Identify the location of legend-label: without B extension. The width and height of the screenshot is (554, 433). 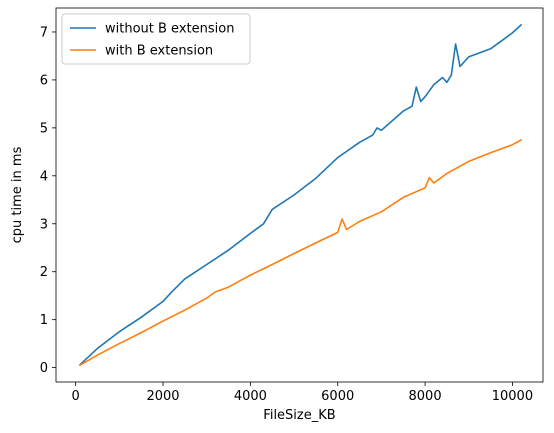
(169, 29).